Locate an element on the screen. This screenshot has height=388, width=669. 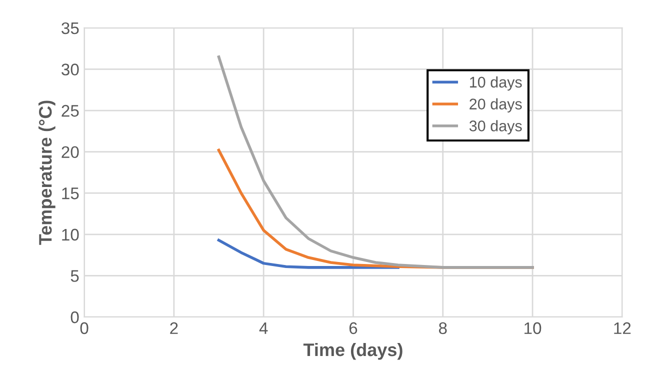
x-tick-label: 10 is located at coordinates (533, 328).